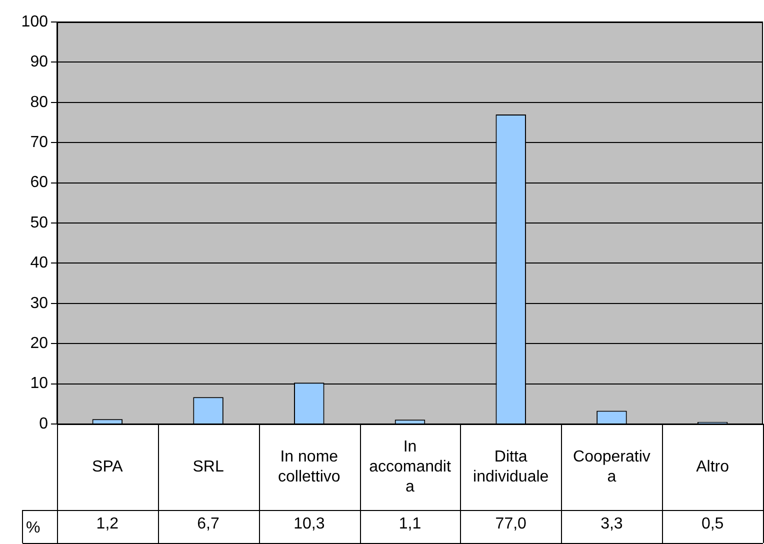 This screenshot has width=764, height=544. What do you see at coordinates (309, 467) in the screenshot?
I see `x-tick-label: In nome collettivo` at bounding box center [309, 467].